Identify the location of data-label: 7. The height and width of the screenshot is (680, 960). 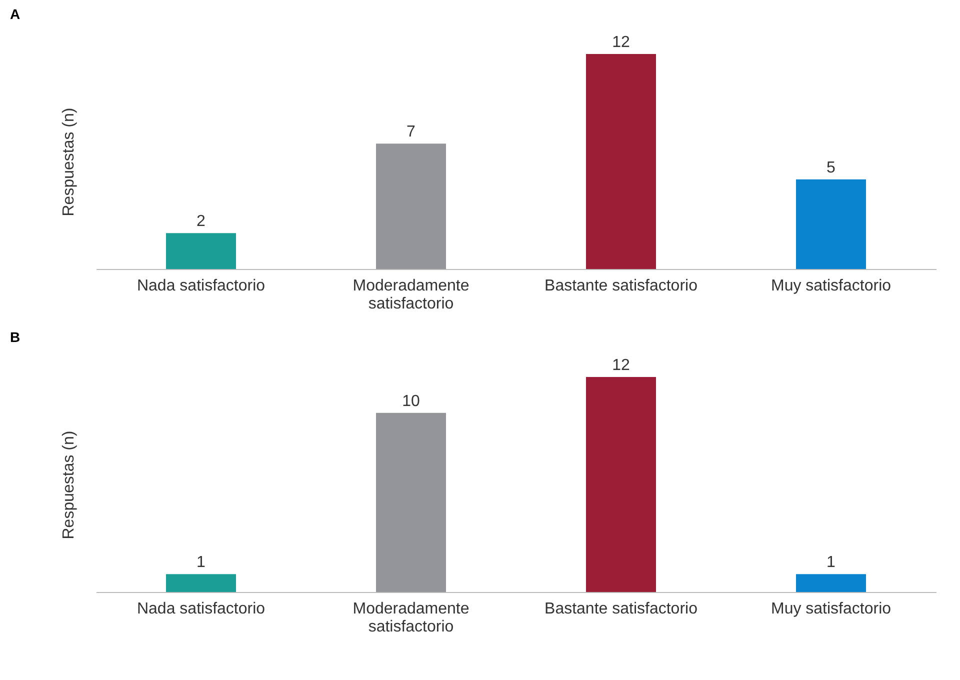
(411, 132).